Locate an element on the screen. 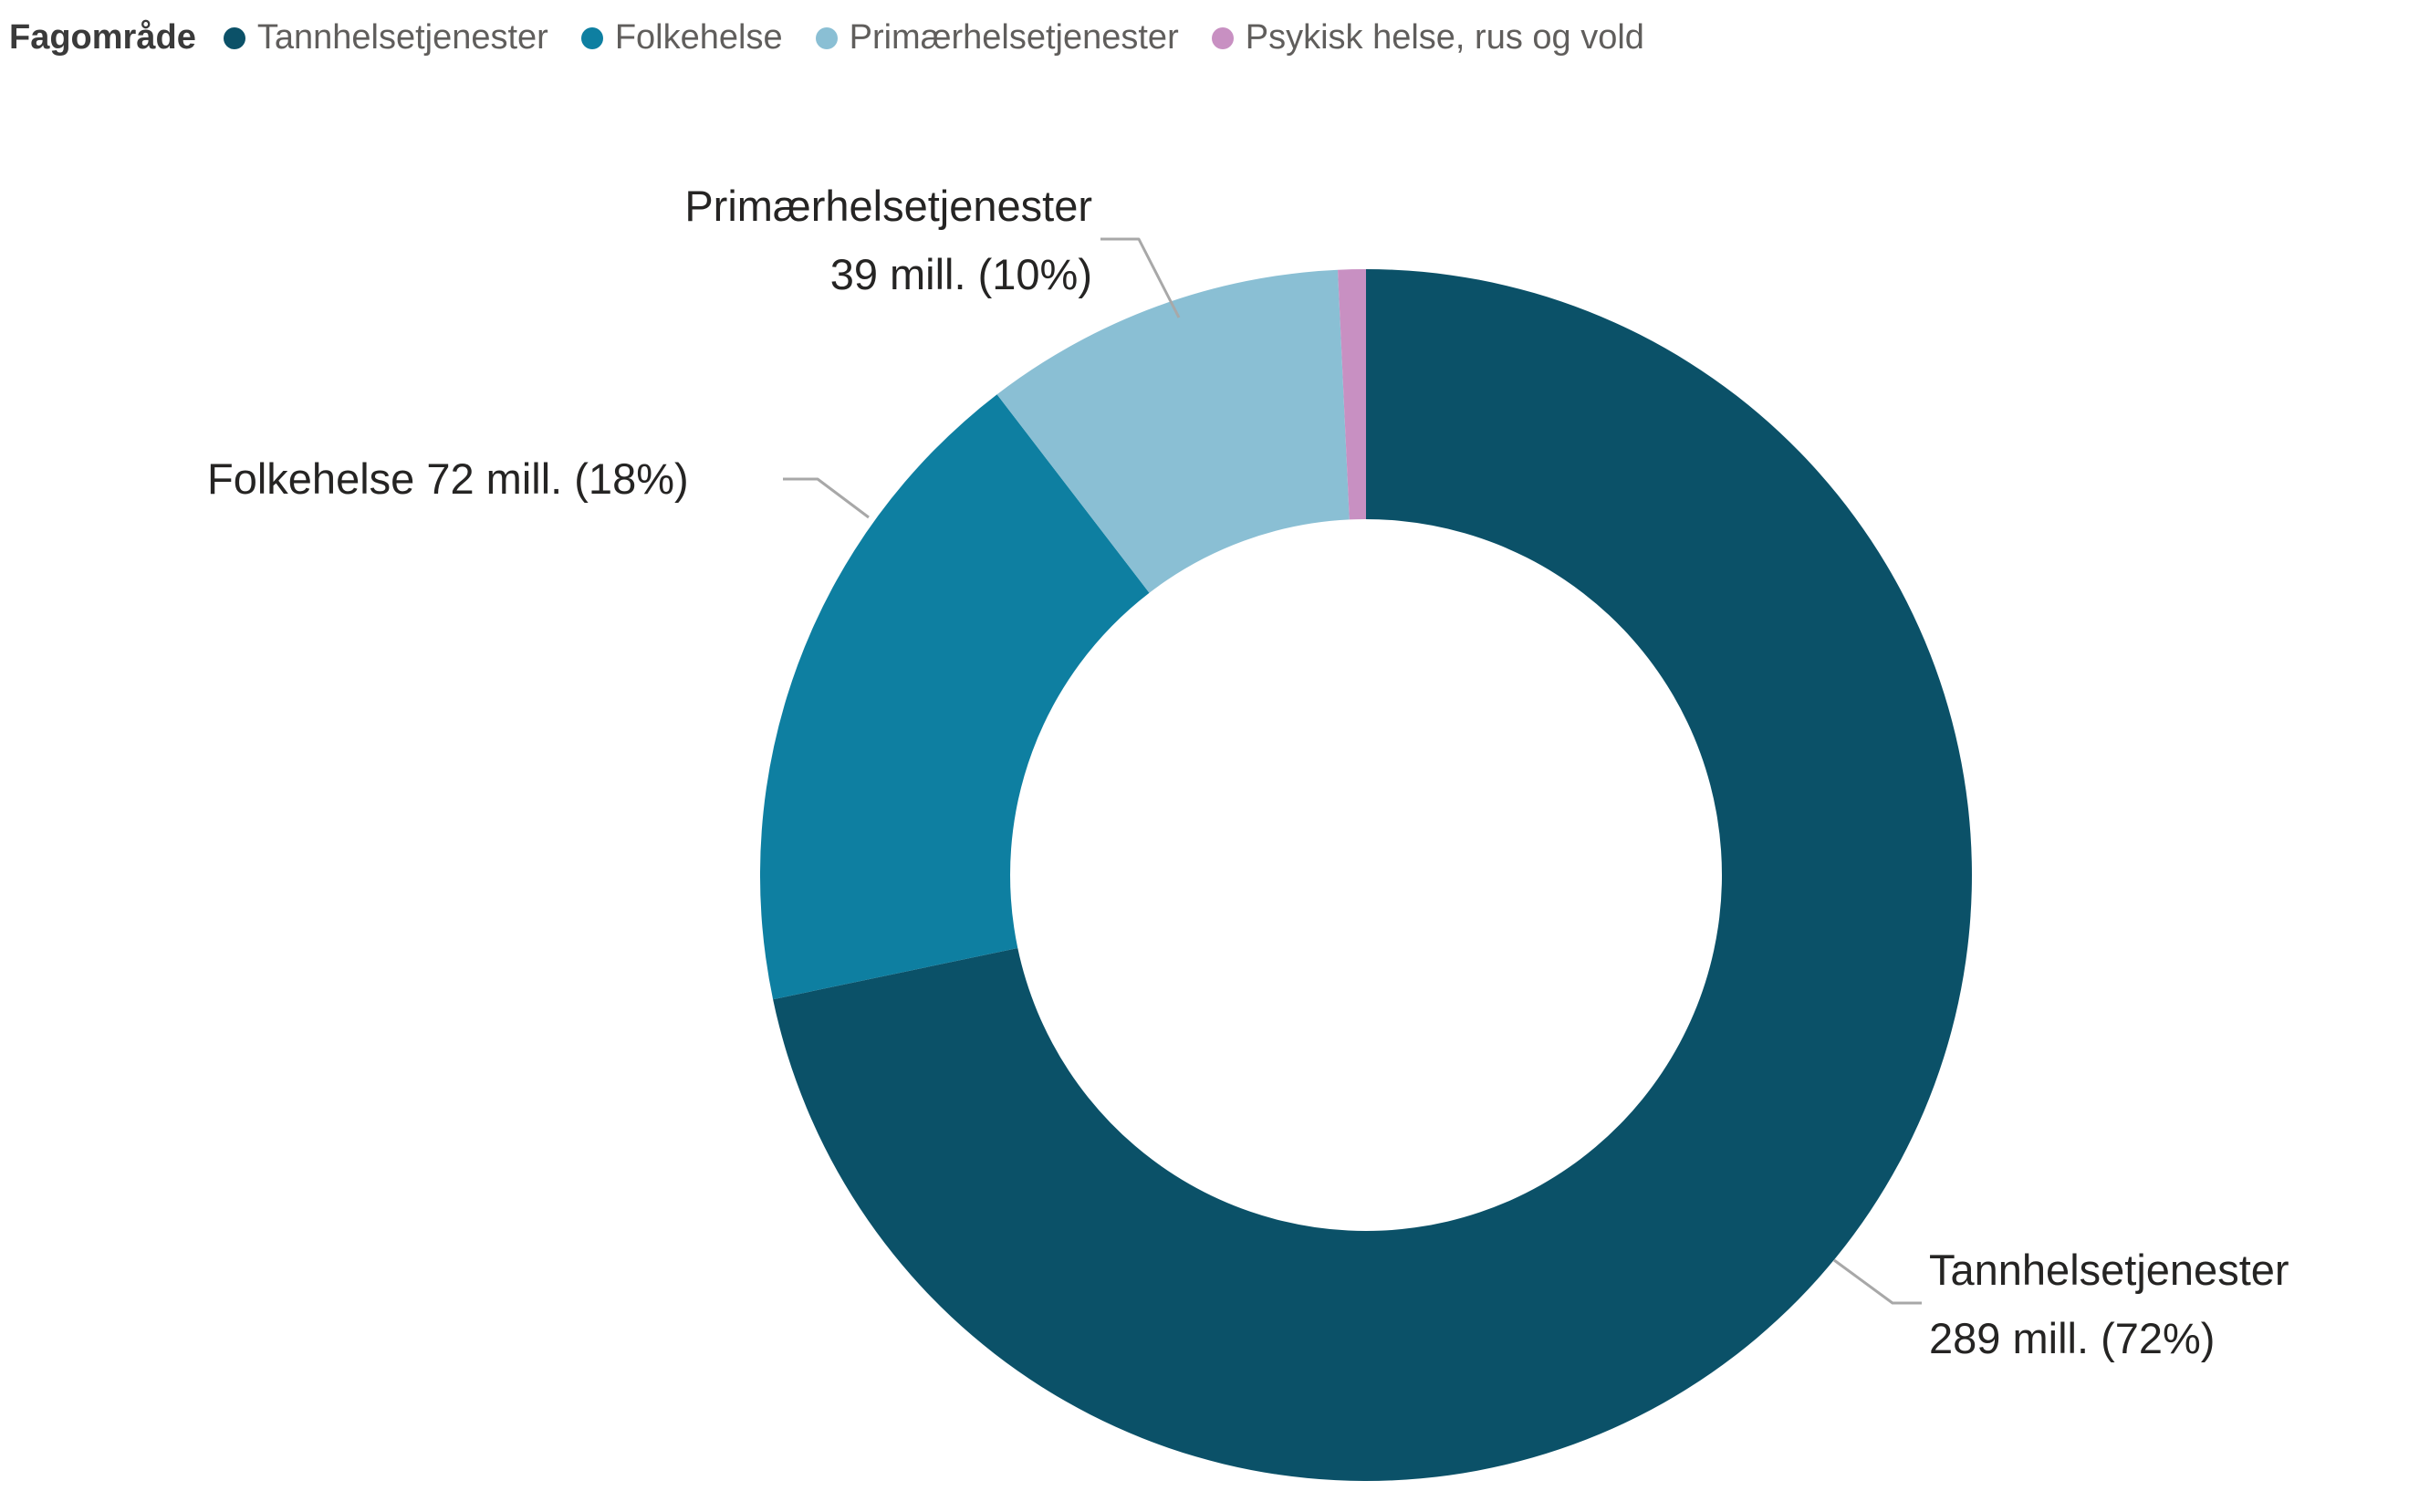  legend-item-tannhelsetjenester: Tannhelsetjenester is located at coordinates (385, 37).